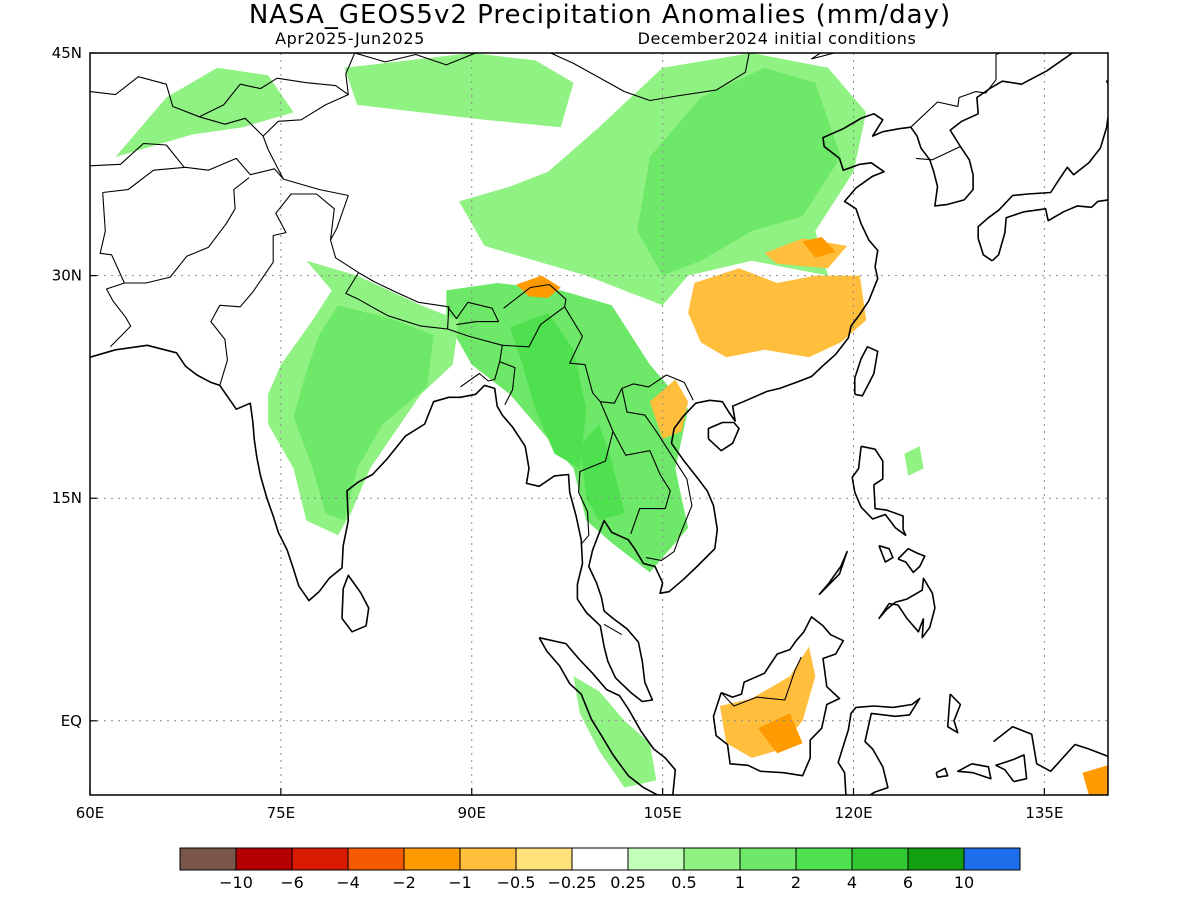 The height and width of the screenshot is (900, 1200). I want to click on colorbar-label-7: 0.25, so click(628, 882).